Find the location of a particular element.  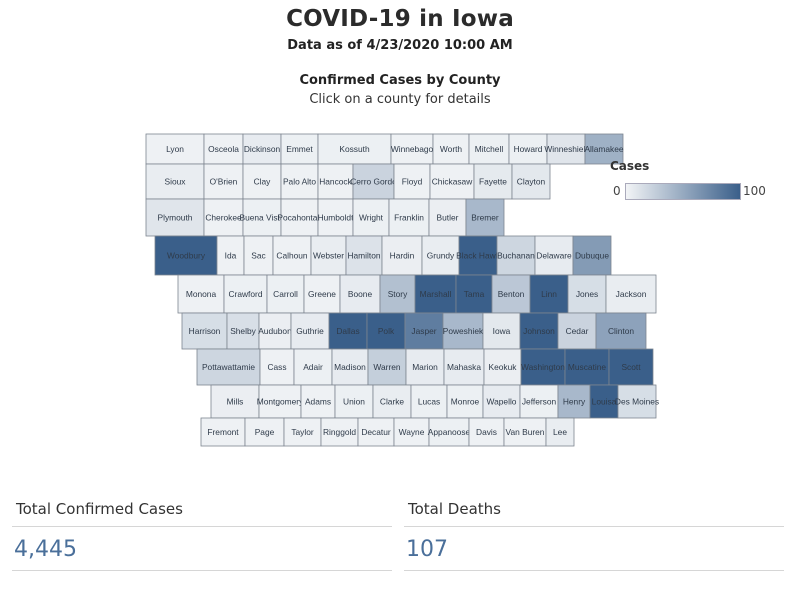

county-bremer: Bremer is located at coordinates (485, 217).